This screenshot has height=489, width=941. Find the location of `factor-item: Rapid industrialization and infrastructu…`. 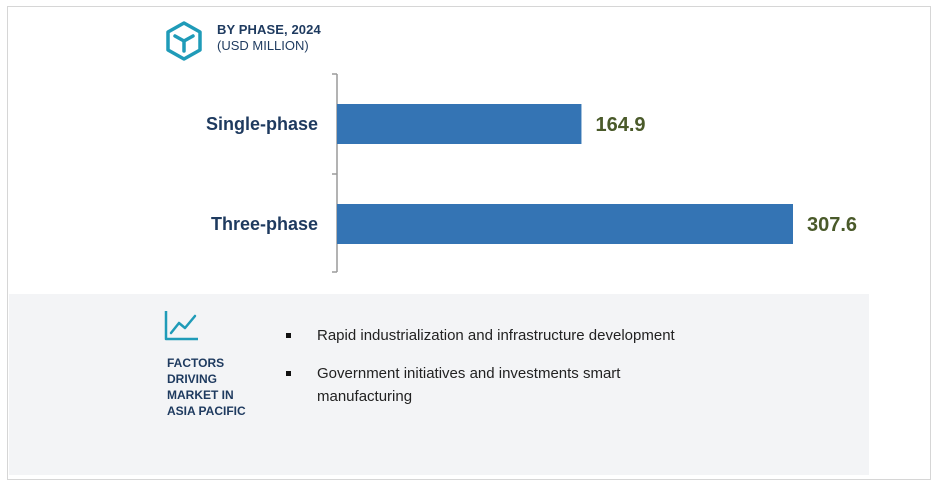

factor-item: Rapid industrialization and infrastructu… is located at coordinates (492, 335).